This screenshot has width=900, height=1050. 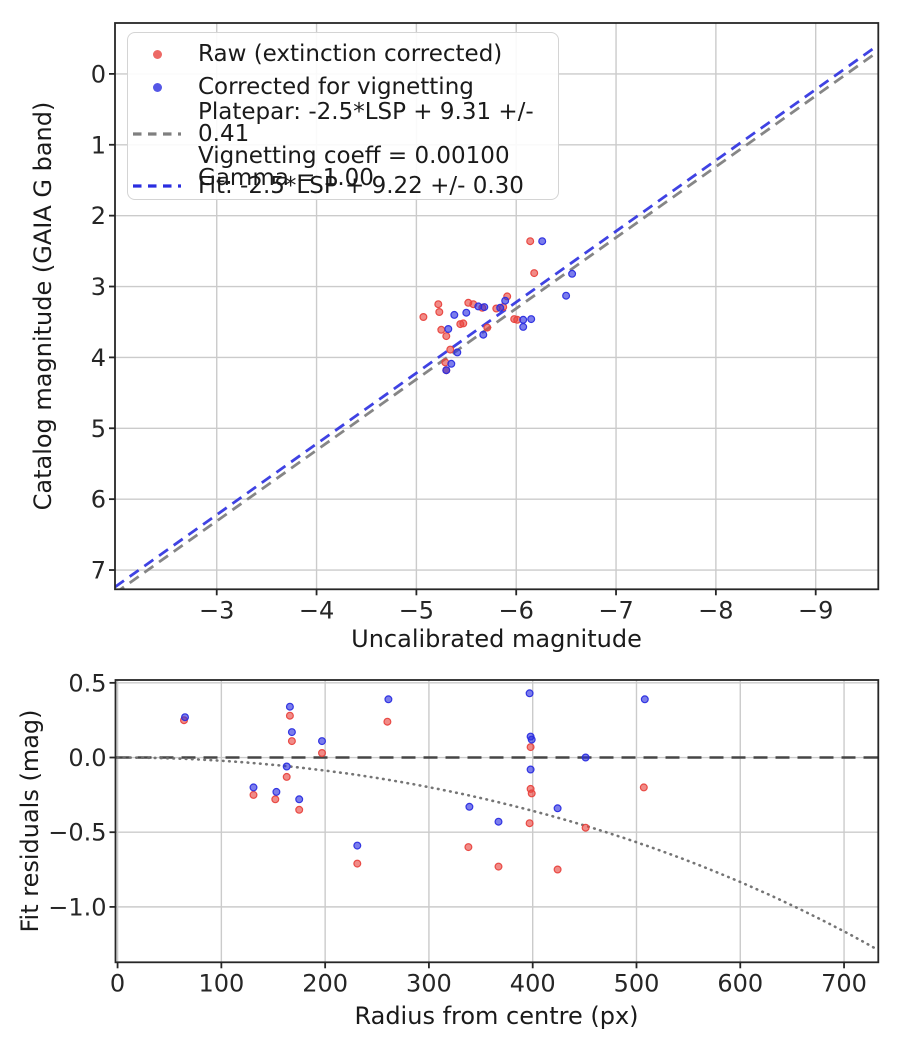 I want to click on legend-entry-corrected: Corrected for vignetting, so click(x=343, y=87).